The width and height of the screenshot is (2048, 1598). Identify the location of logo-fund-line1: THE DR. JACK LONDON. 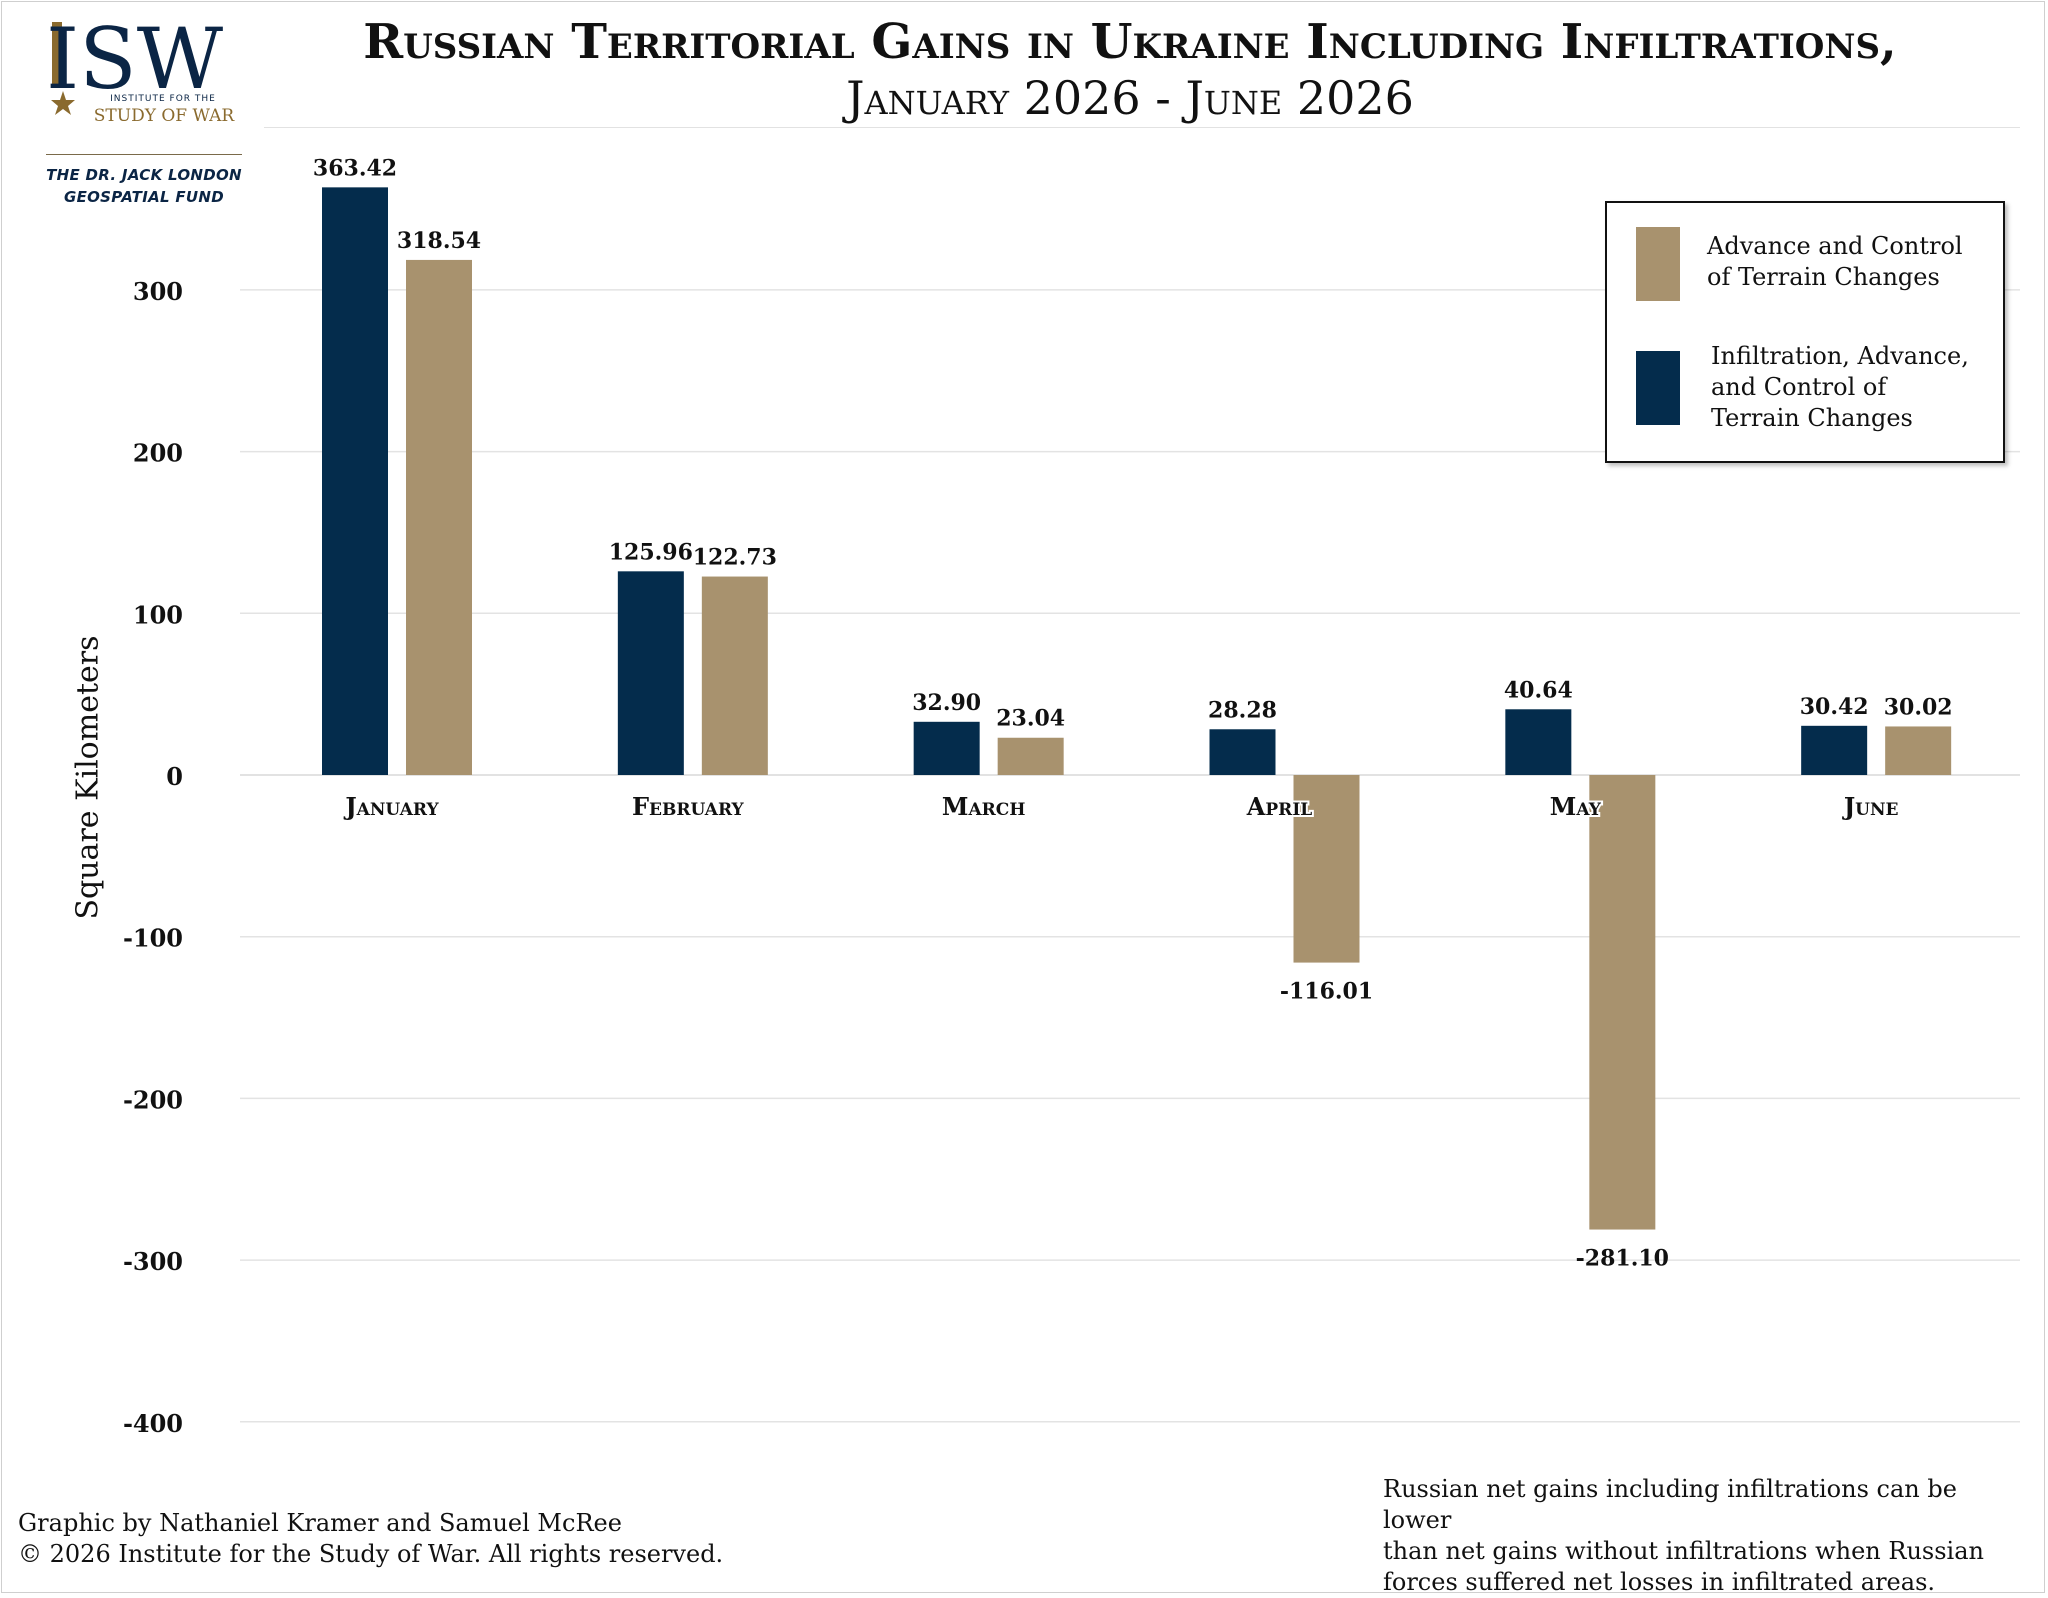
(144, 175).